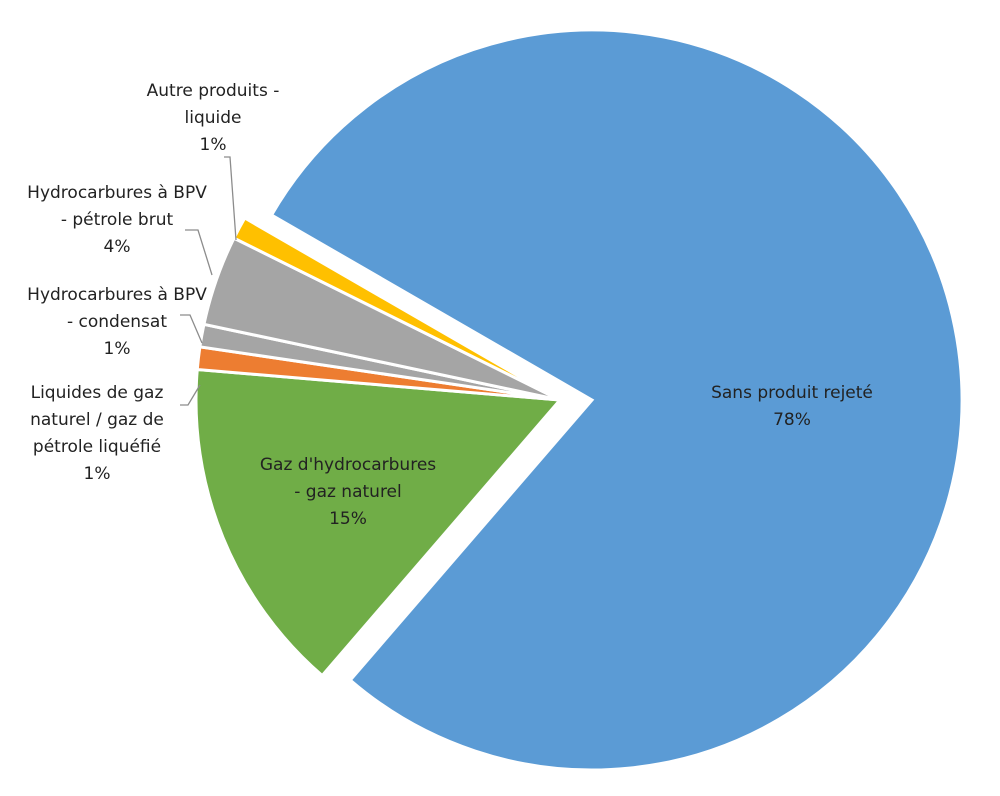 The image size is (1000, 796). What do you see at coordinates (213, 91) in the screenshot?
I see `data-label-text: Autre produits -` at bounding box center [213, 91].